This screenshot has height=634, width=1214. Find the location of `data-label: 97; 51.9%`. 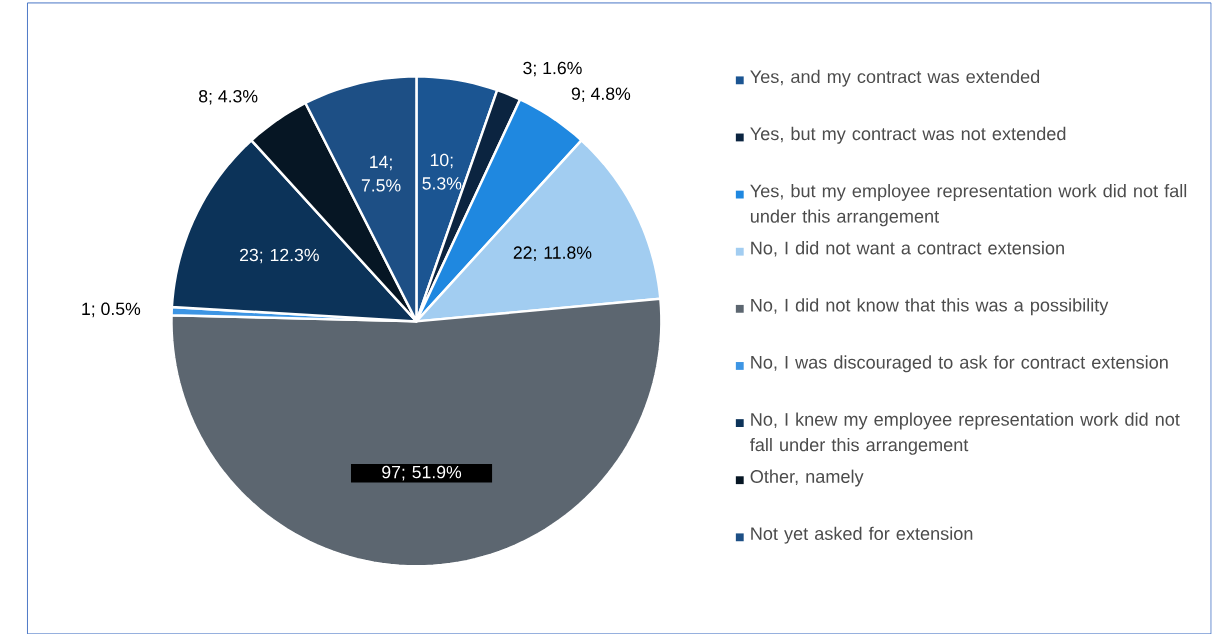

data-label: 97; 51.9% is located at coordinates (422, 473).